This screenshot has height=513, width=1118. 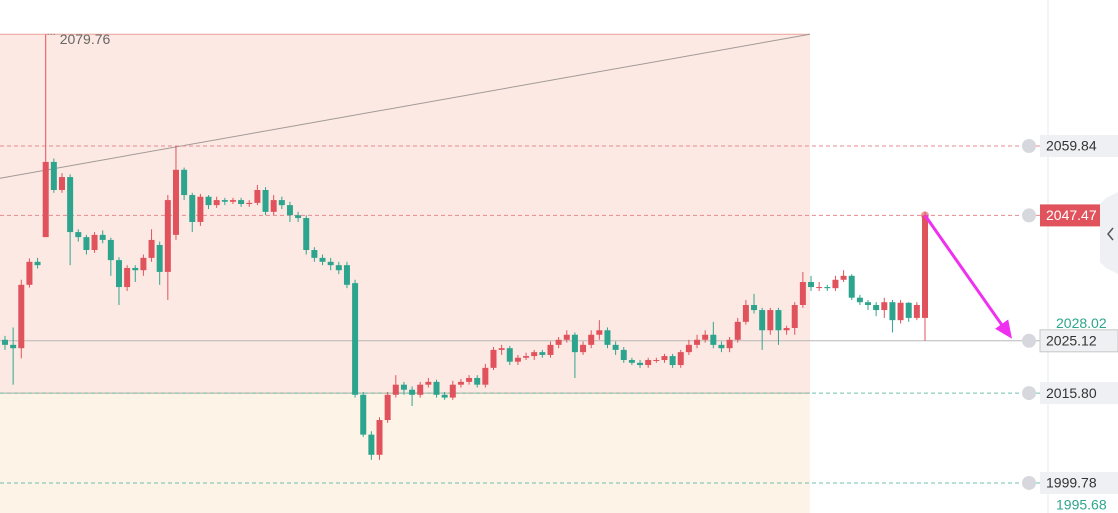 What do you see at coordinates (1081, 323) in the screenshot?
I see `y-tick-label: 2028.02` at bounding box center [1081, 323].